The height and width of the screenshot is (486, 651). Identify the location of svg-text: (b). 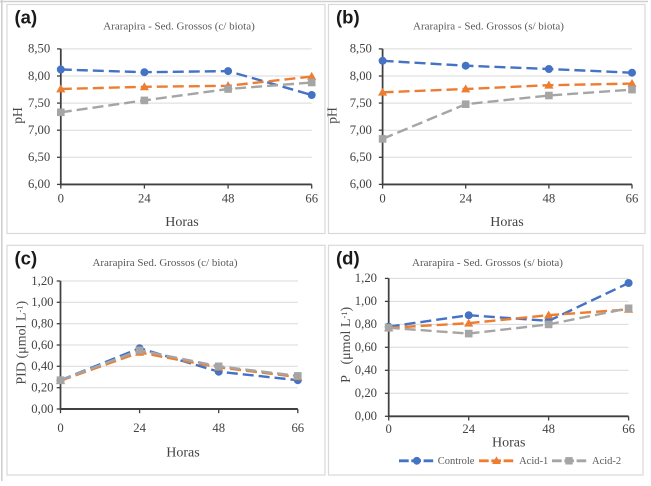
(348, 17).